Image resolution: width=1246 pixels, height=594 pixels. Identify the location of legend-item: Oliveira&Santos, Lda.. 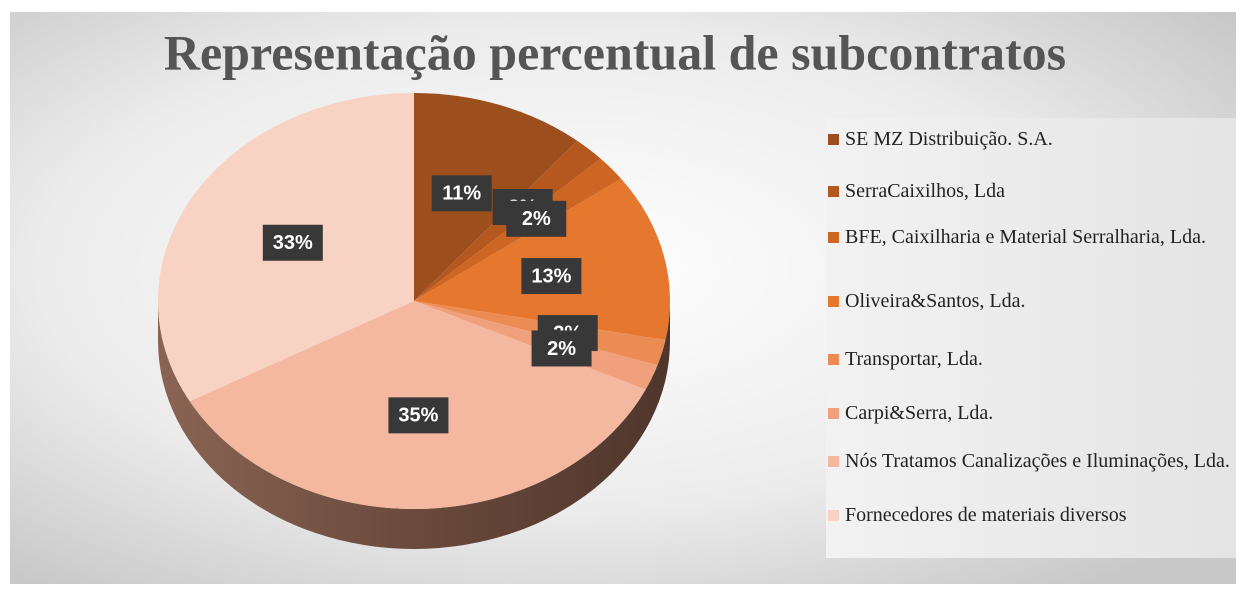
(927, 301).